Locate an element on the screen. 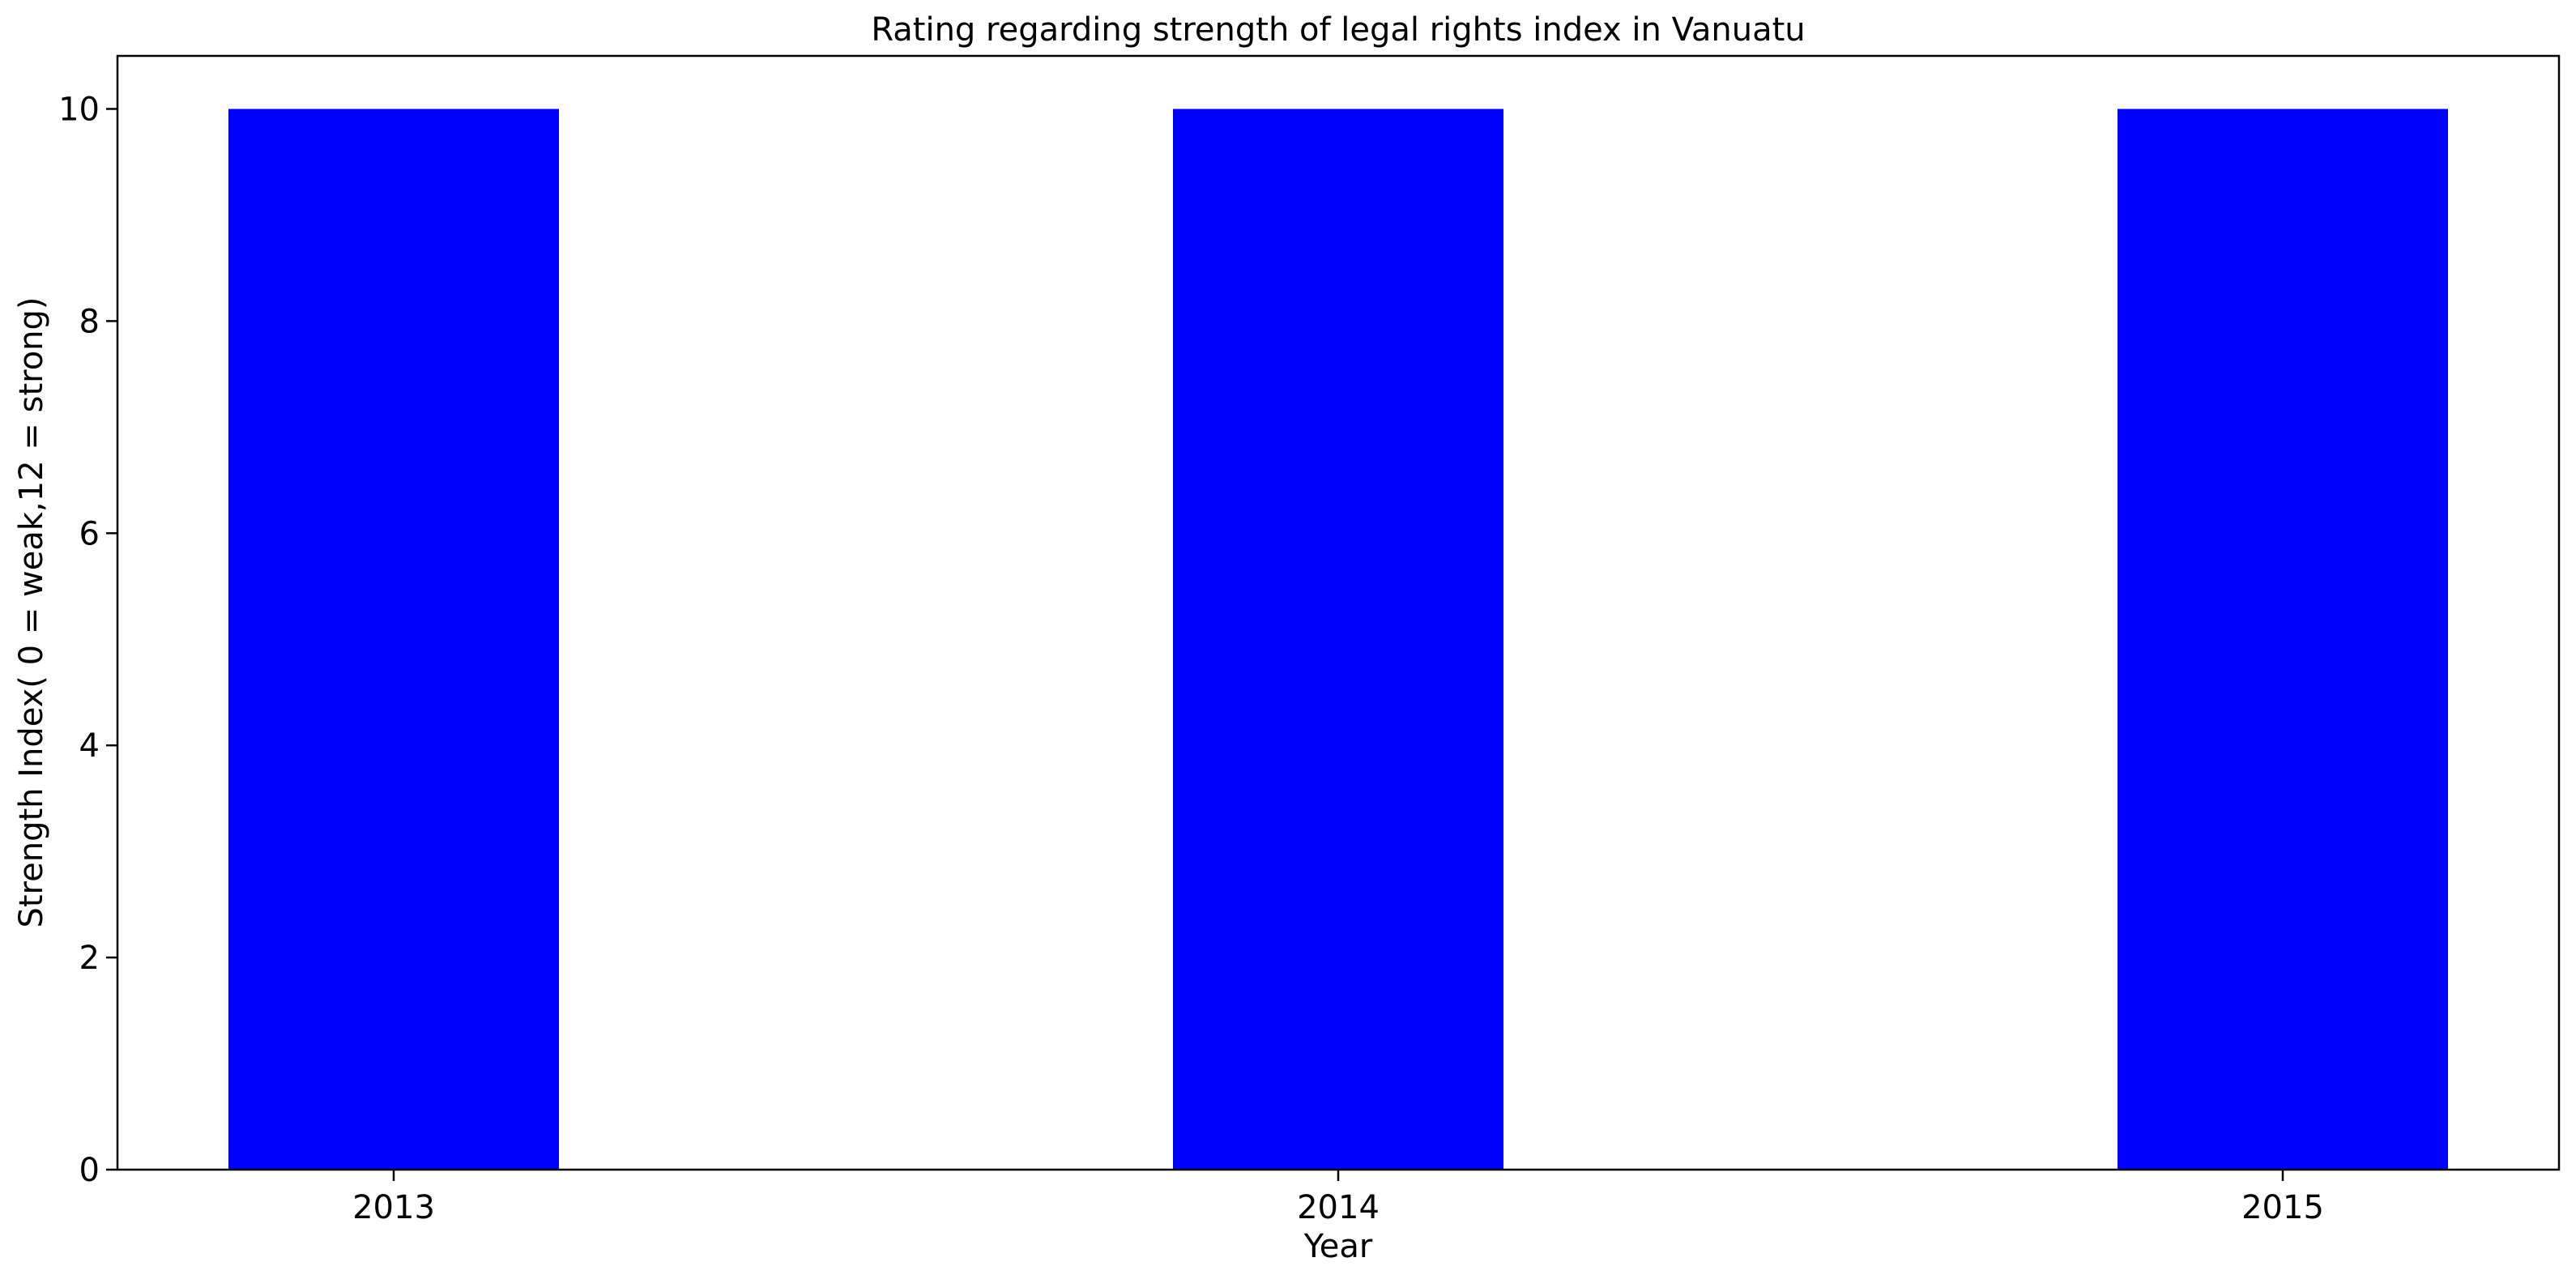 The width and height of the screenshot is (2576, 1279). y-tick-label: 0 is located at coordinates (89, 1170).